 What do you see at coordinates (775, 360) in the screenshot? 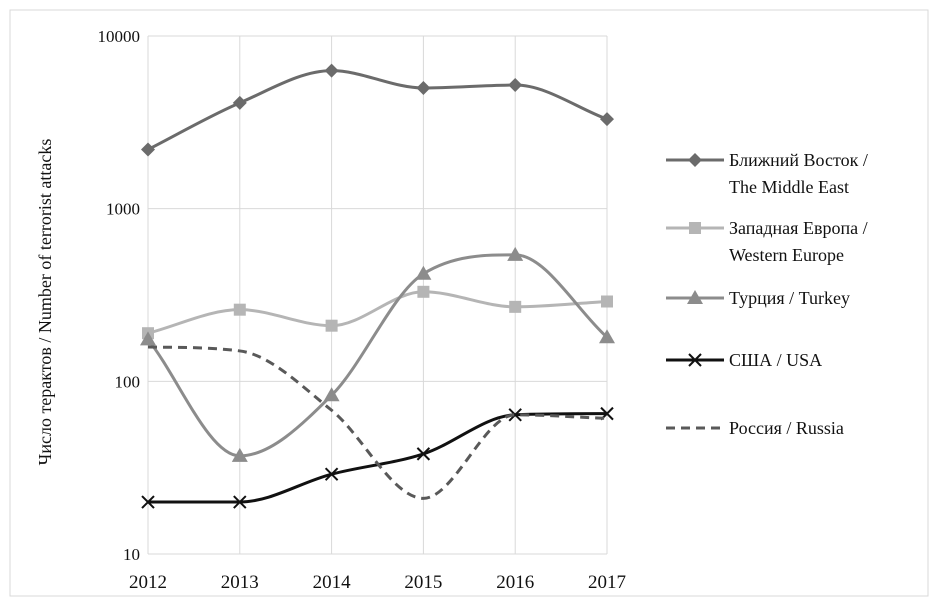
I see `legend-label: США / USA` at bounding box center [775, 360].